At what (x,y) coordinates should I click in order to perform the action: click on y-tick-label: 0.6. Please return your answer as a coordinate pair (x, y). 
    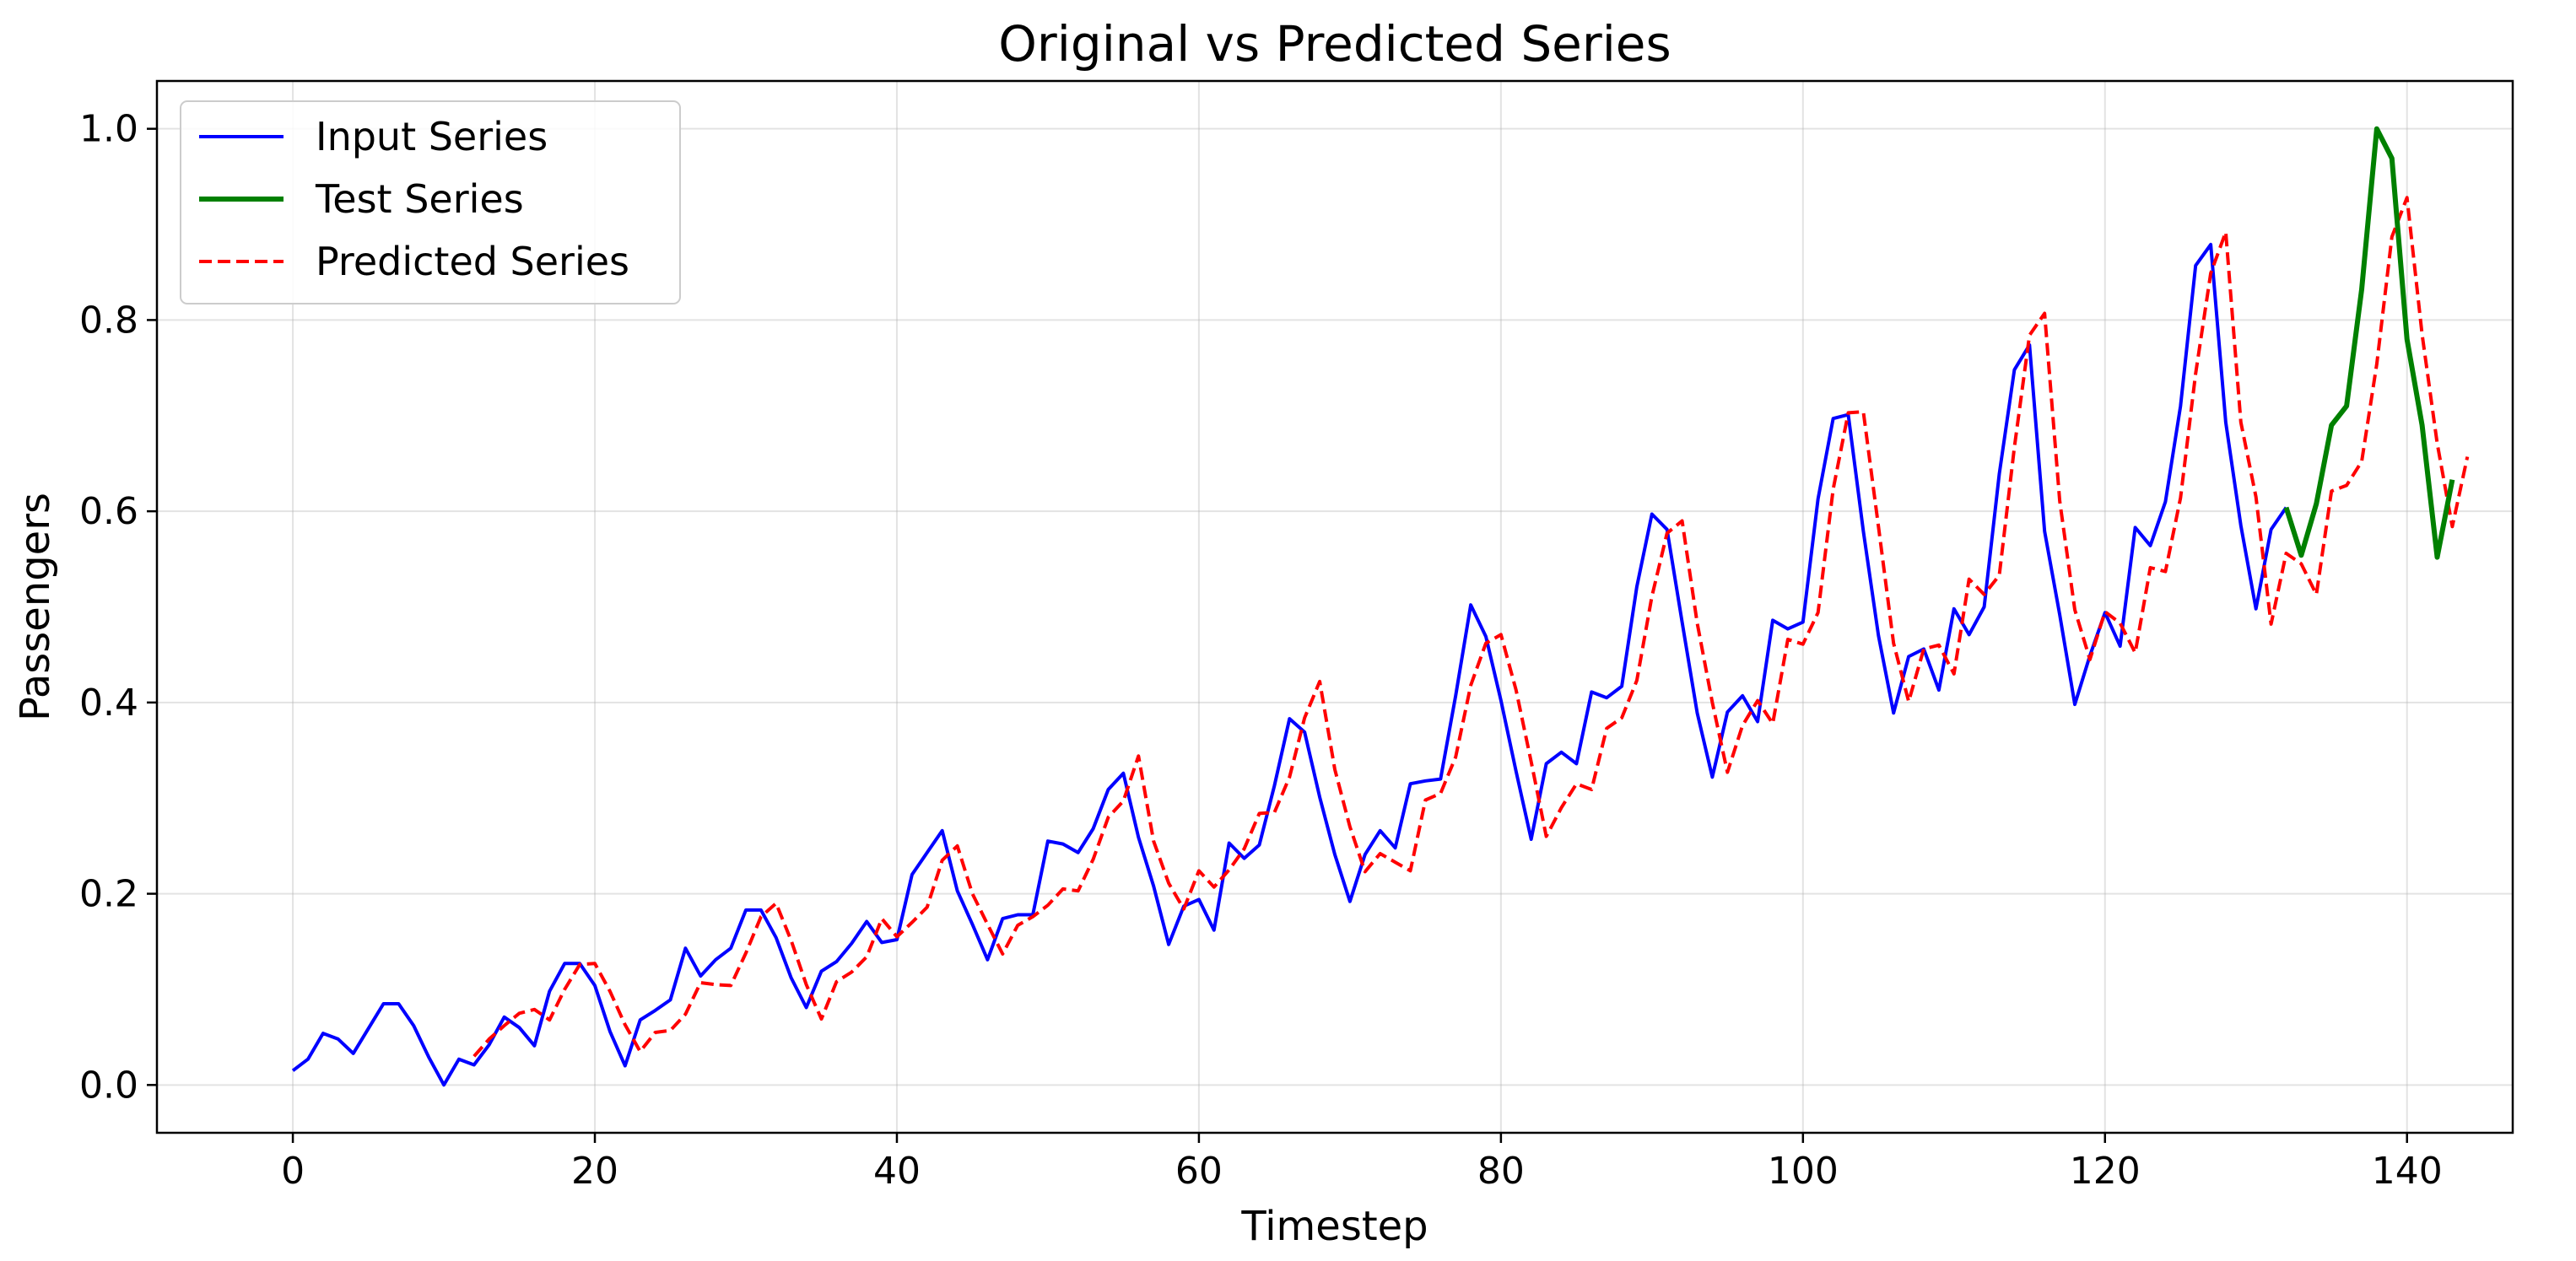
    Looking at the image, I should click on (108, 511).